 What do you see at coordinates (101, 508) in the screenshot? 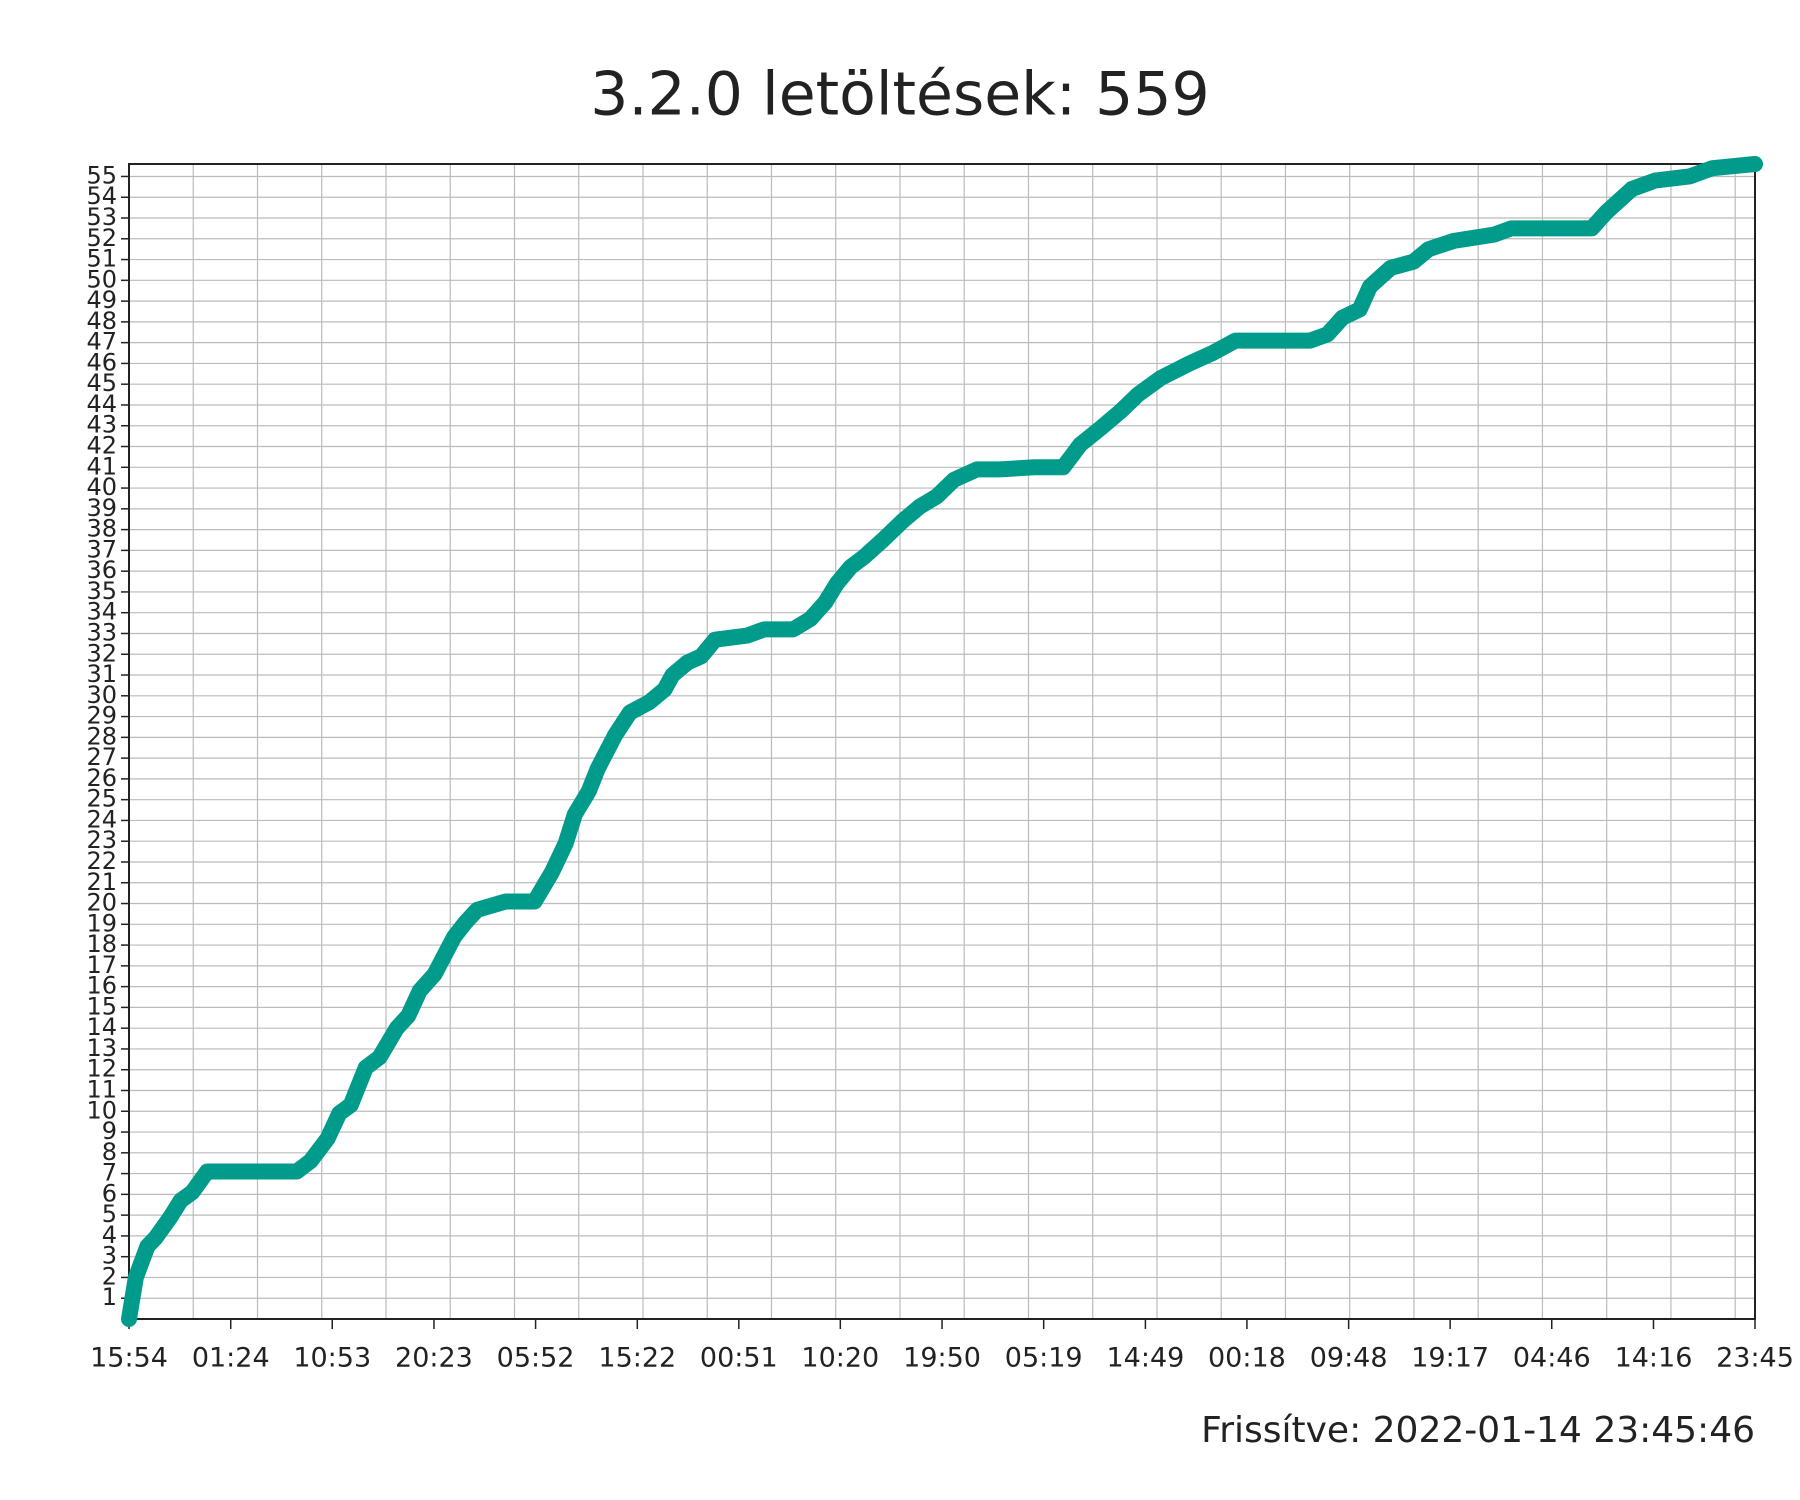
I see `y-tick-label: 39` at bounding box center [101, 508].